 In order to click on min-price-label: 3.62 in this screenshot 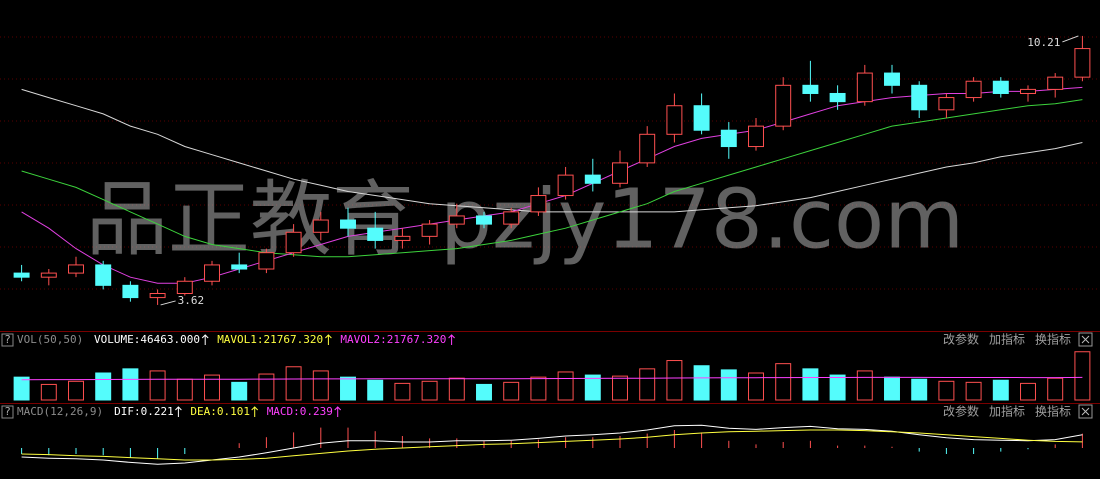, I will do `click(191, 300)`.